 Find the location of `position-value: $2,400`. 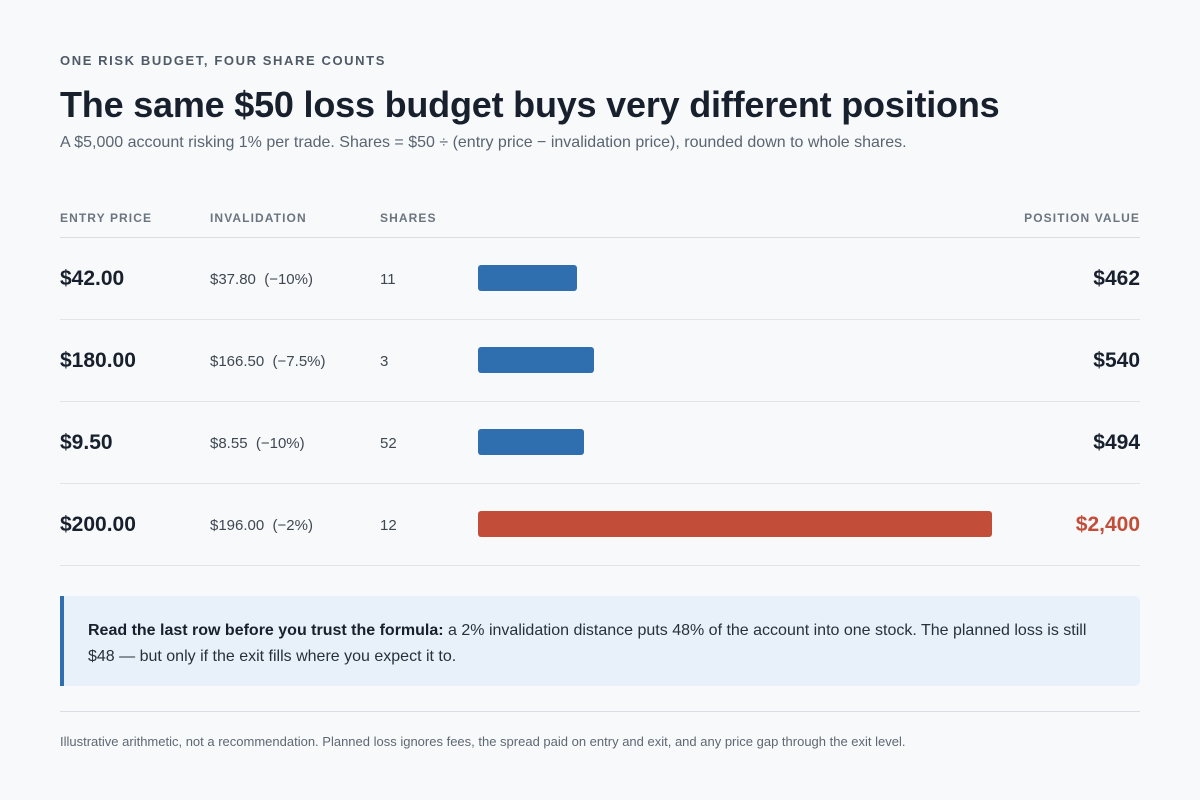

position-value: $2,400 is located at coordinates (1107, 524).